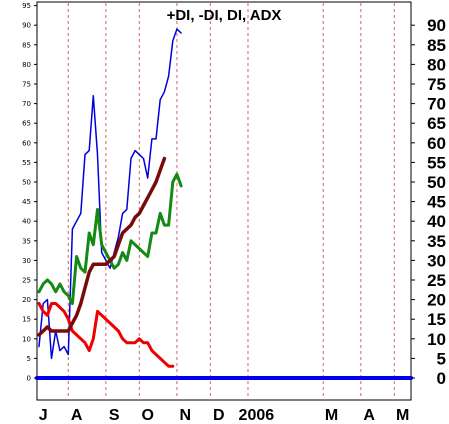  I want to click on y-left-label-80: 80, so click(26, 65).